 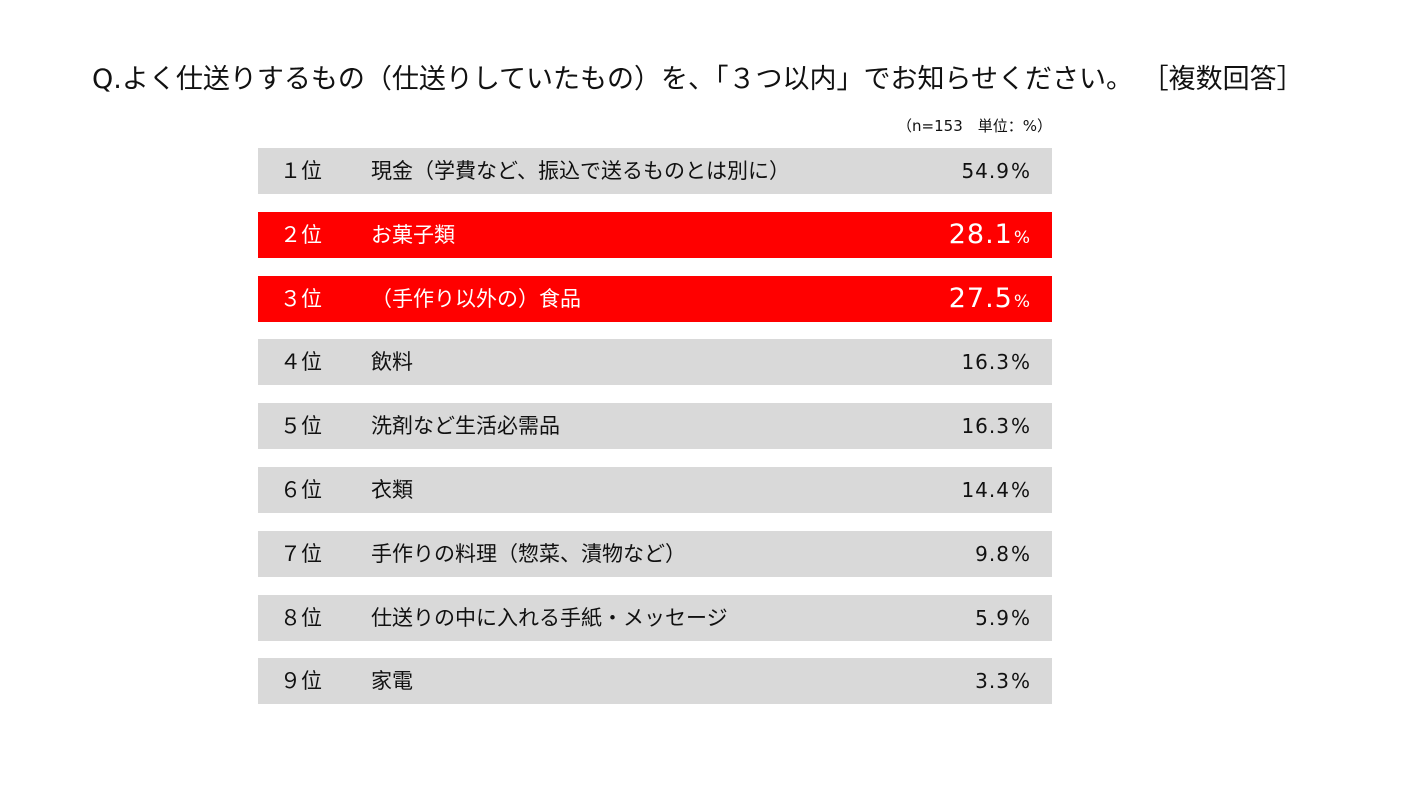 I want to click on item-label: 衣類, so click(x=392, y=490).